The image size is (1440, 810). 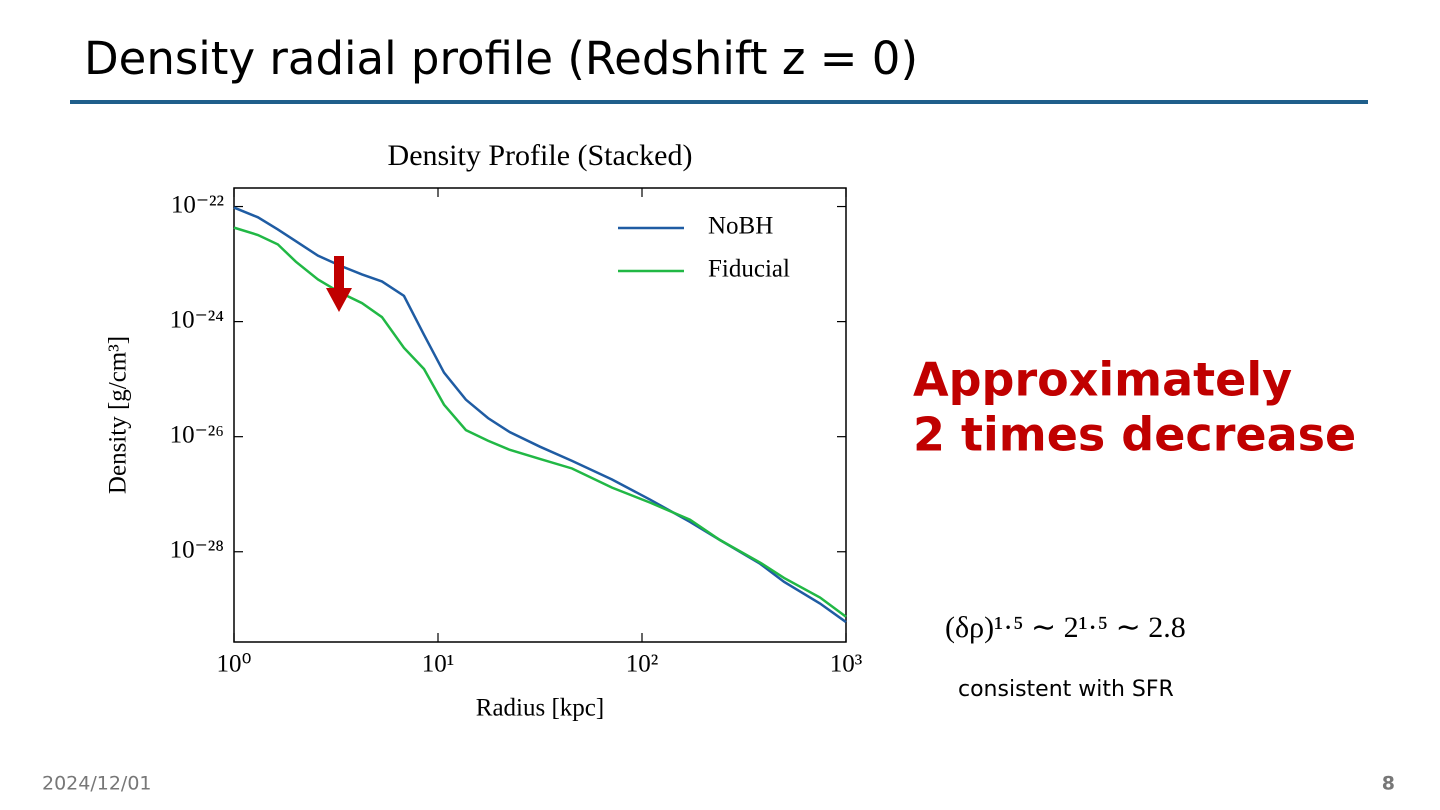 I want to click on x-tick-label: 10³, so click(x=846, y=664).